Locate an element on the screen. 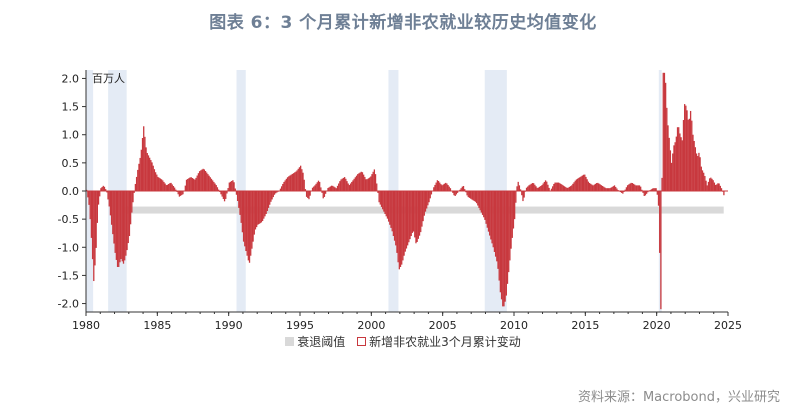 This screenshot has height=419, width=806. x-tick-label: 1980 is located at coordinates (86, 324).